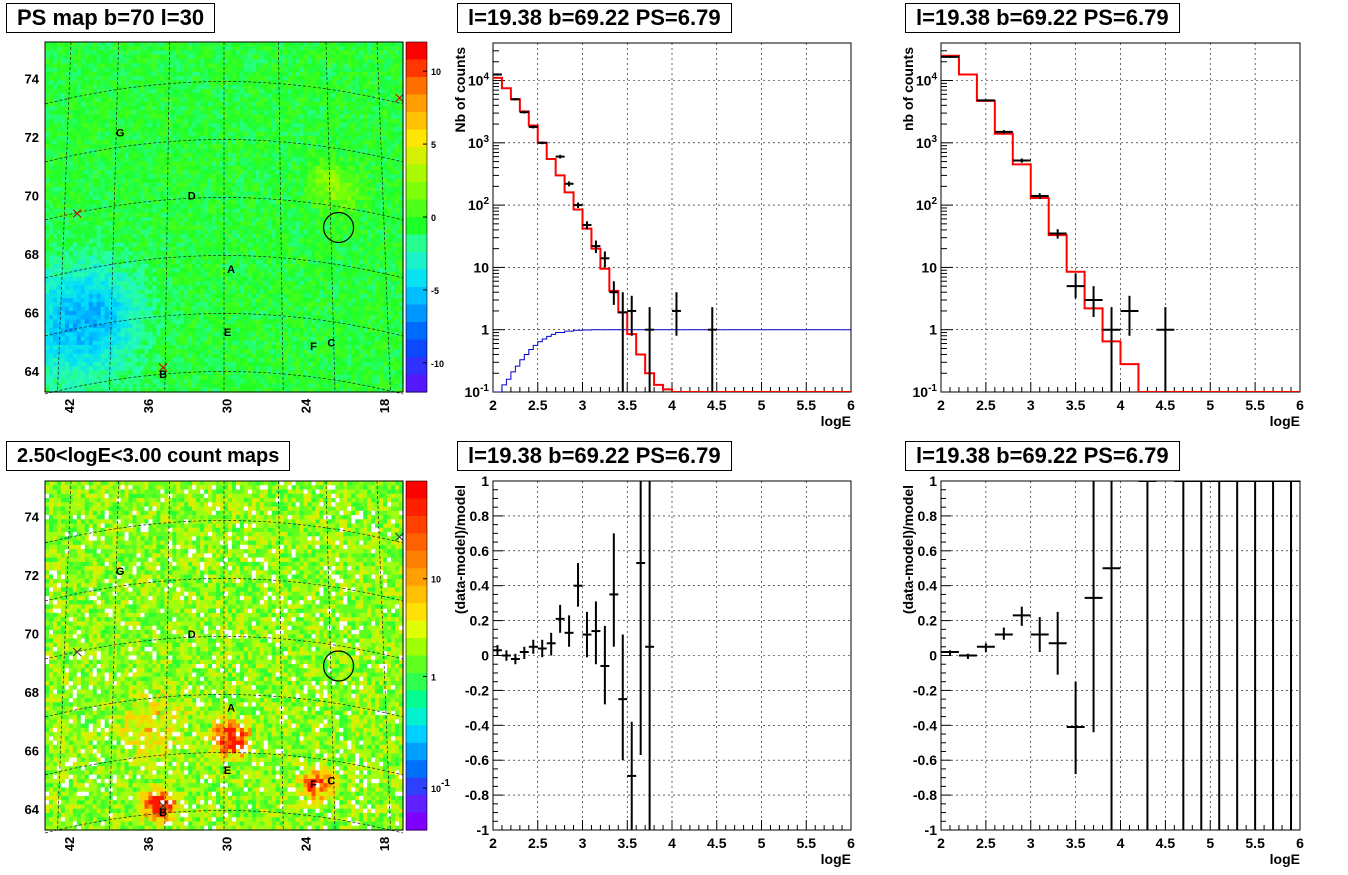 This screenshot has height=875, width=1348. Describe the element at coordinates (628, 843) in the screenshot. I see `x-tick-label: 3.5` at that location.